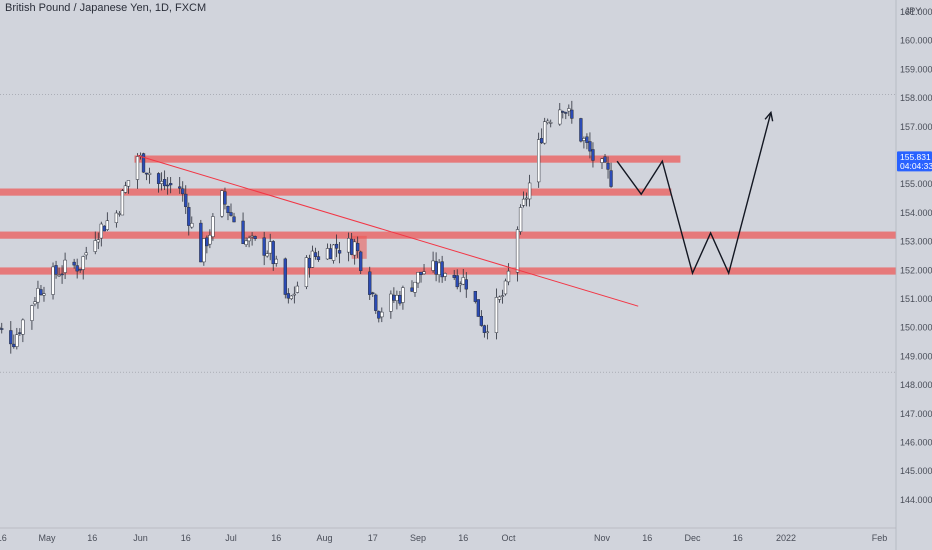 The image size is (932, 550). I want to click on time-tick-label: Sep, so click(418, 538).